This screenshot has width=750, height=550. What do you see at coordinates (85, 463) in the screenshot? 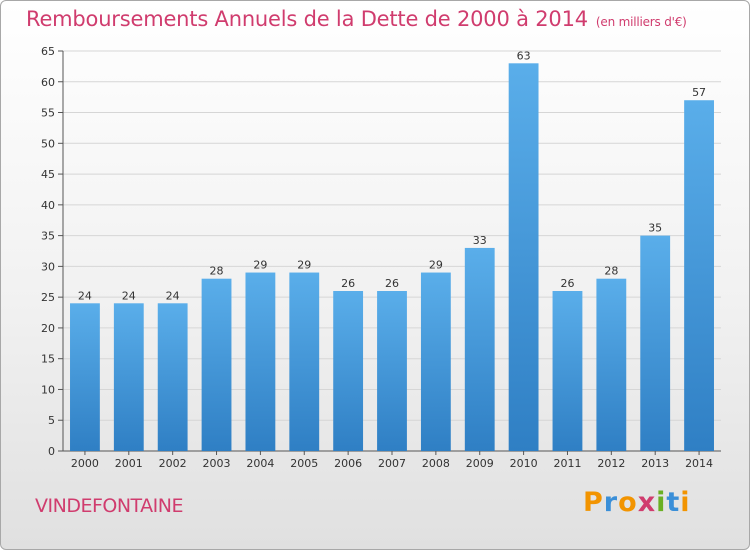
I see `x-tick-label: 2000` at bounding box center [85, 463].